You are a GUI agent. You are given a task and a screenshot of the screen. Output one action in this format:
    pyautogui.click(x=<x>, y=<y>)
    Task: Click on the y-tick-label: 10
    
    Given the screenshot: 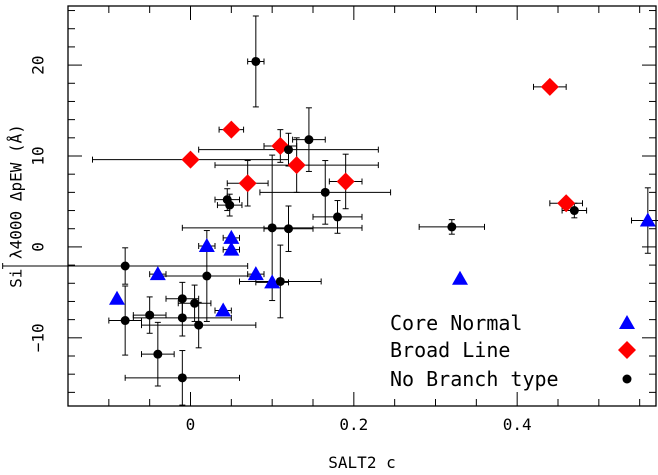 What is the action you would take?
    pyautogui.click(x=38, y=155)
    